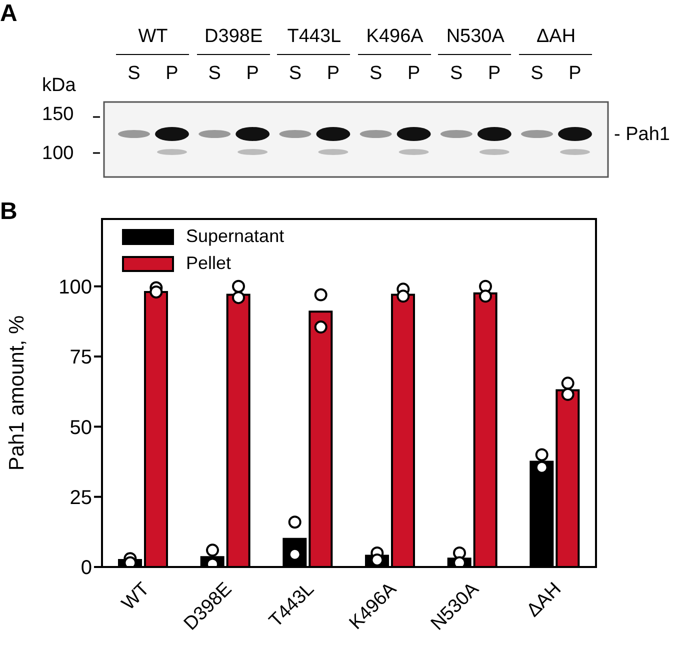 The image size is (677, 645). What do you see at coordinates (81, 427) in the screenshot?
I see `y-tick-label: 50` at bounding box center [81, 427].